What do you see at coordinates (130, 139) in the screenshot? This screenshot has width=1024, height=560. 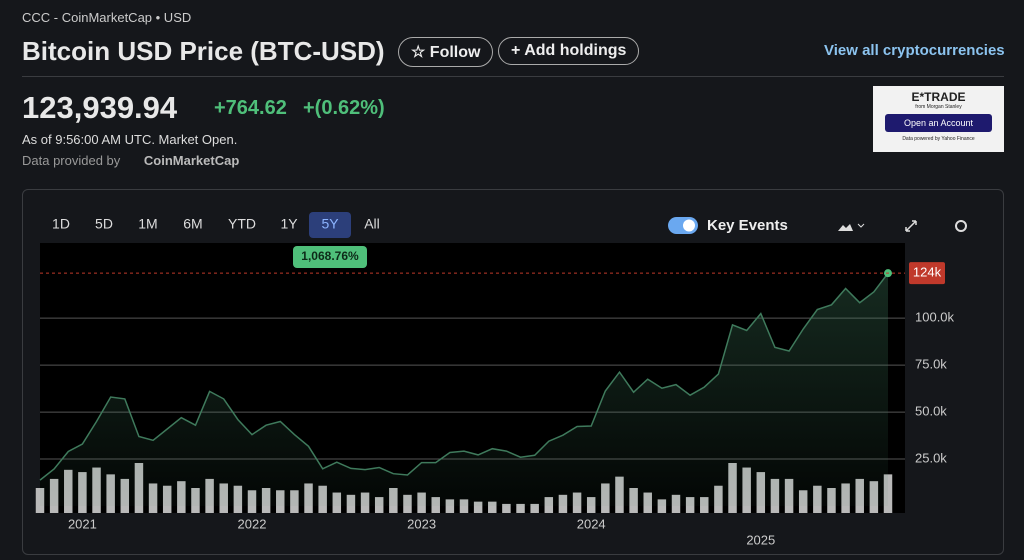 I see `as-of: As of 9:56:00 AM UTC. Market Open.` at bounding box center [130, 139].